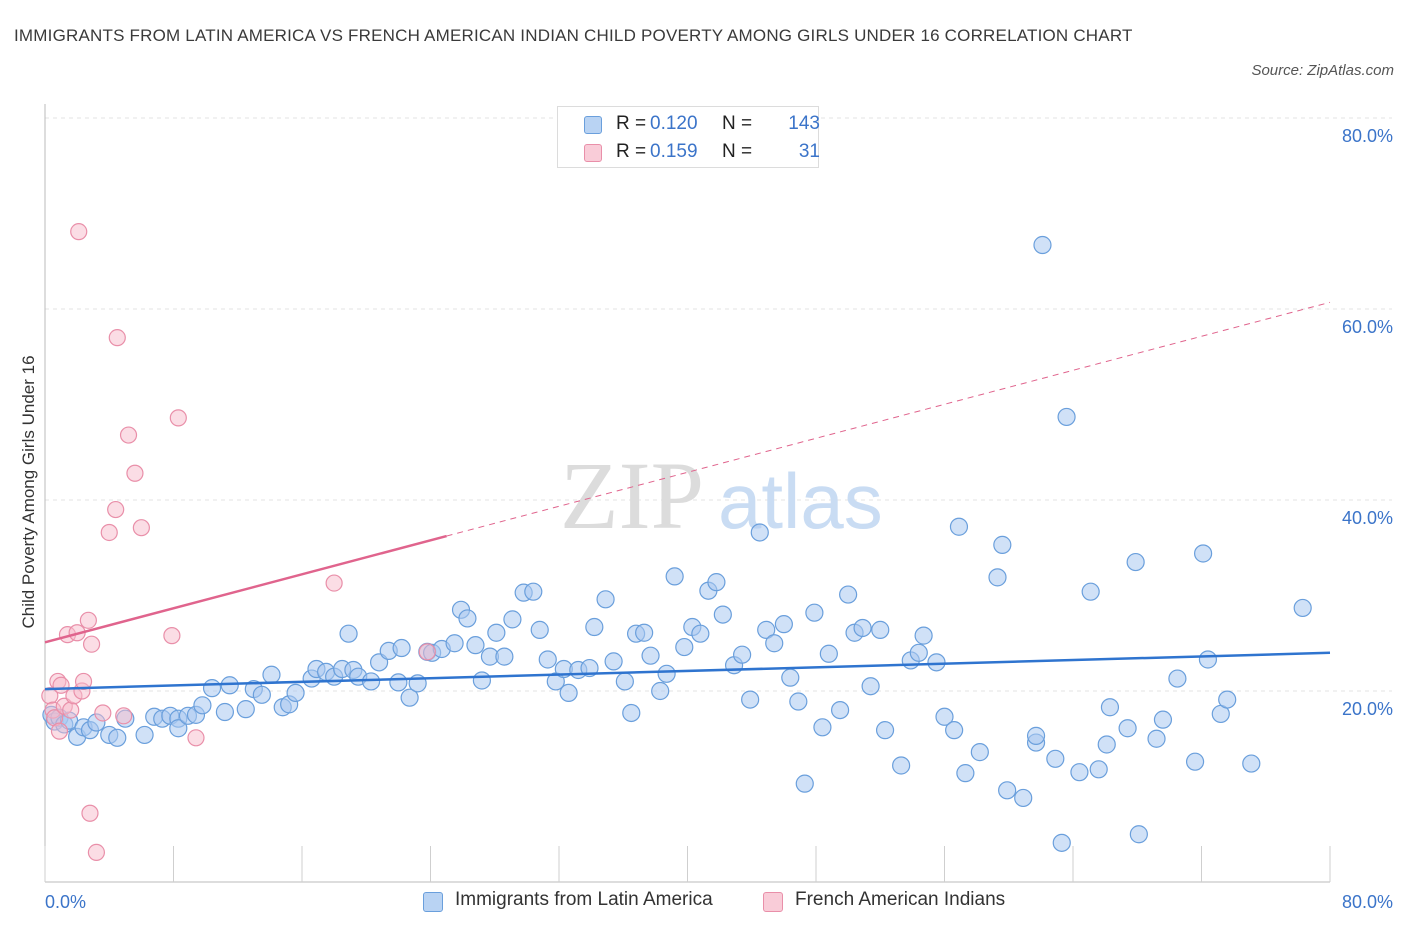 The height and width of the screenshot is (930, 1406). What do you see at coordinates (1367, 709) in the screenshot?
I see `y-tick-label: 20.0%` at bounding box center [1367, 709].